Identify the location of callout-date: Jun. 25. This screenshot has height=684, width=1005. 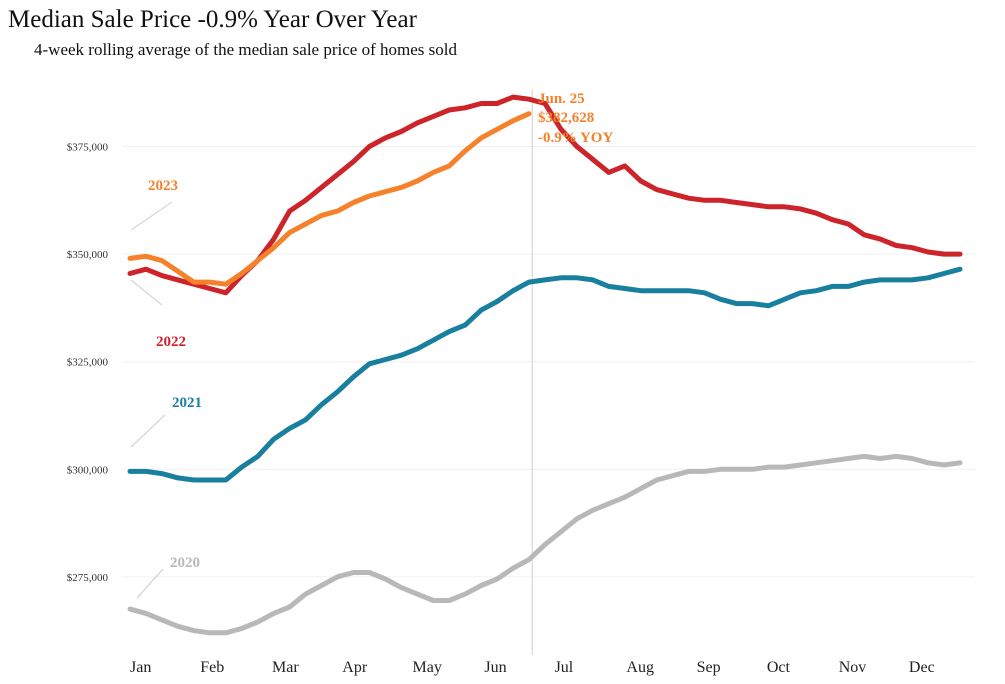
(561, 99).